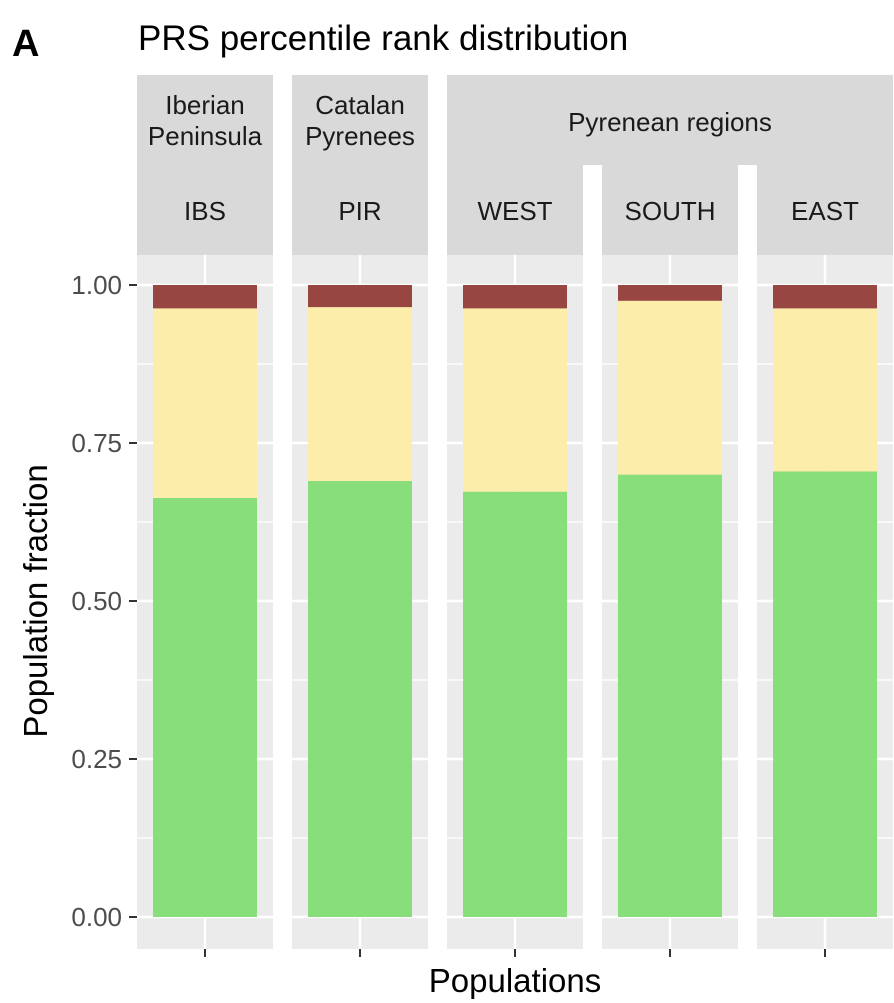  I want to click on y-axis: 0.00 0.25 0.50 0.75 1.00, so click(104, 601).